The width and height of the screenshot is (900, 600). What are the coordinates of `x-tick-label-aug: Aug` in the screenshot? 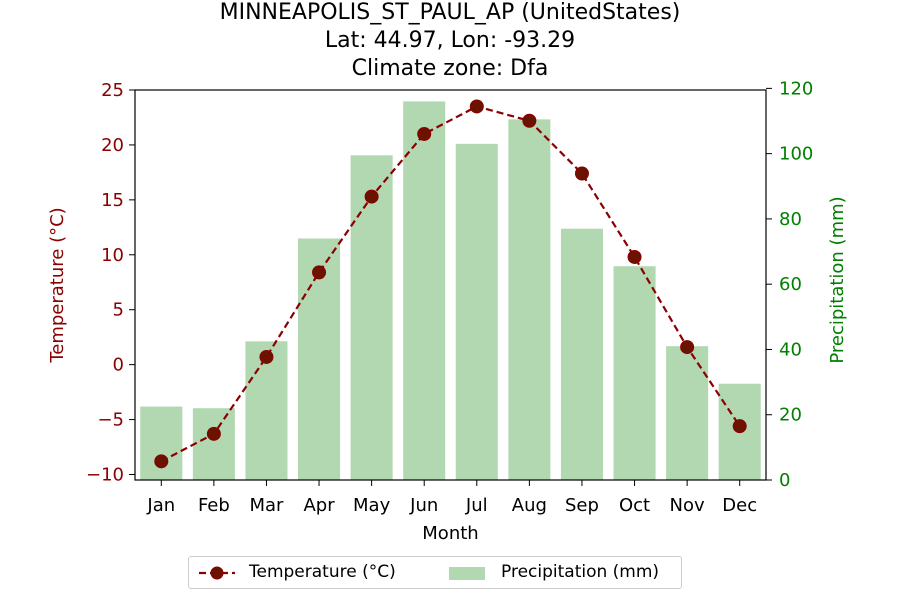 It's located at (529, 505).